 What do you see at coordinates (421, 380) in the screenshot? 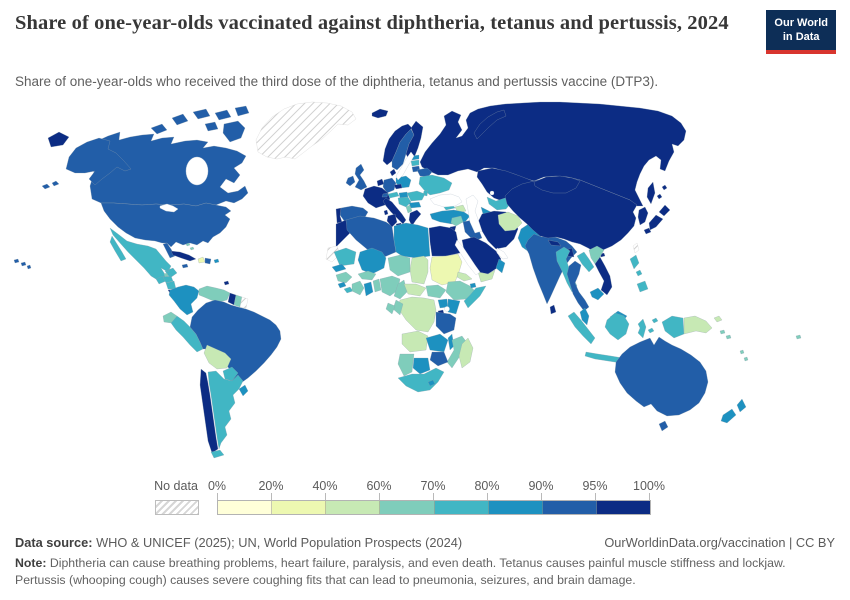
I see `country-south-africa` at bounding box center [421, 380].